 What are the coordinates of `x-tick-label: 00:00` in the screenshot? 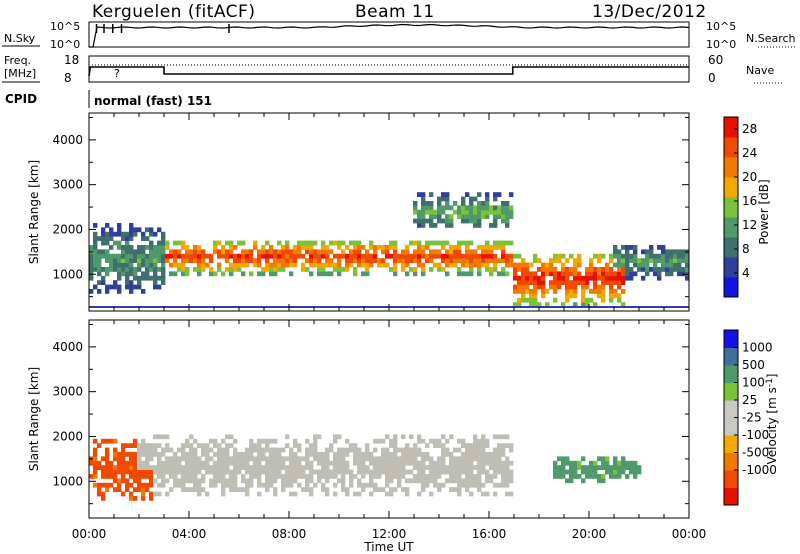 It's located at (89, 534).